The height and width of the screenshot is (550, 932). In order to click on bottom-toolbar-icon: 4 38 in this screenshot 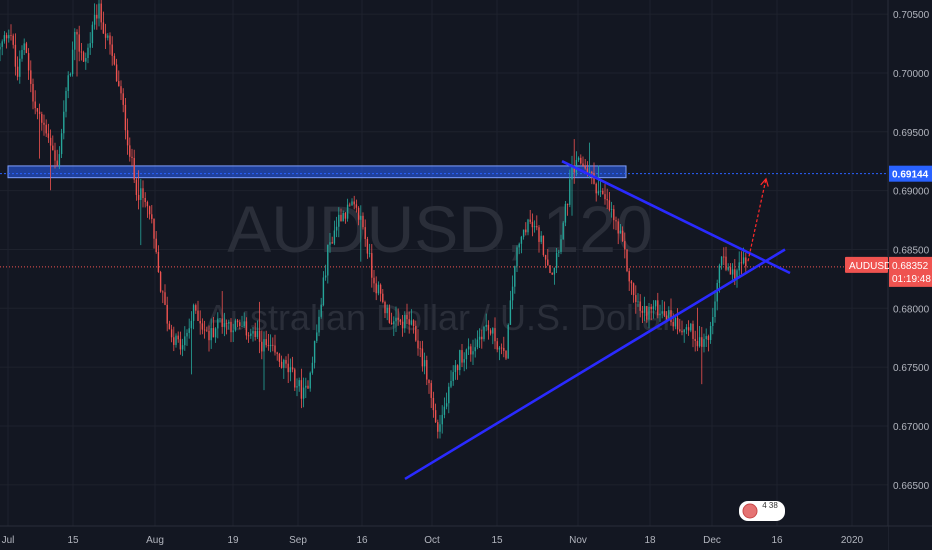, I will do `click(762, 511)`.